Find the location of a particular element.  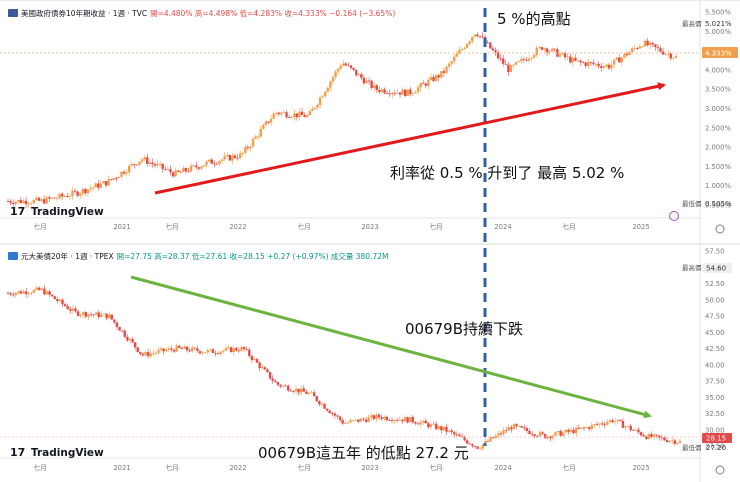

x-tick-label: 2023 is located at coordinates (369, 227).